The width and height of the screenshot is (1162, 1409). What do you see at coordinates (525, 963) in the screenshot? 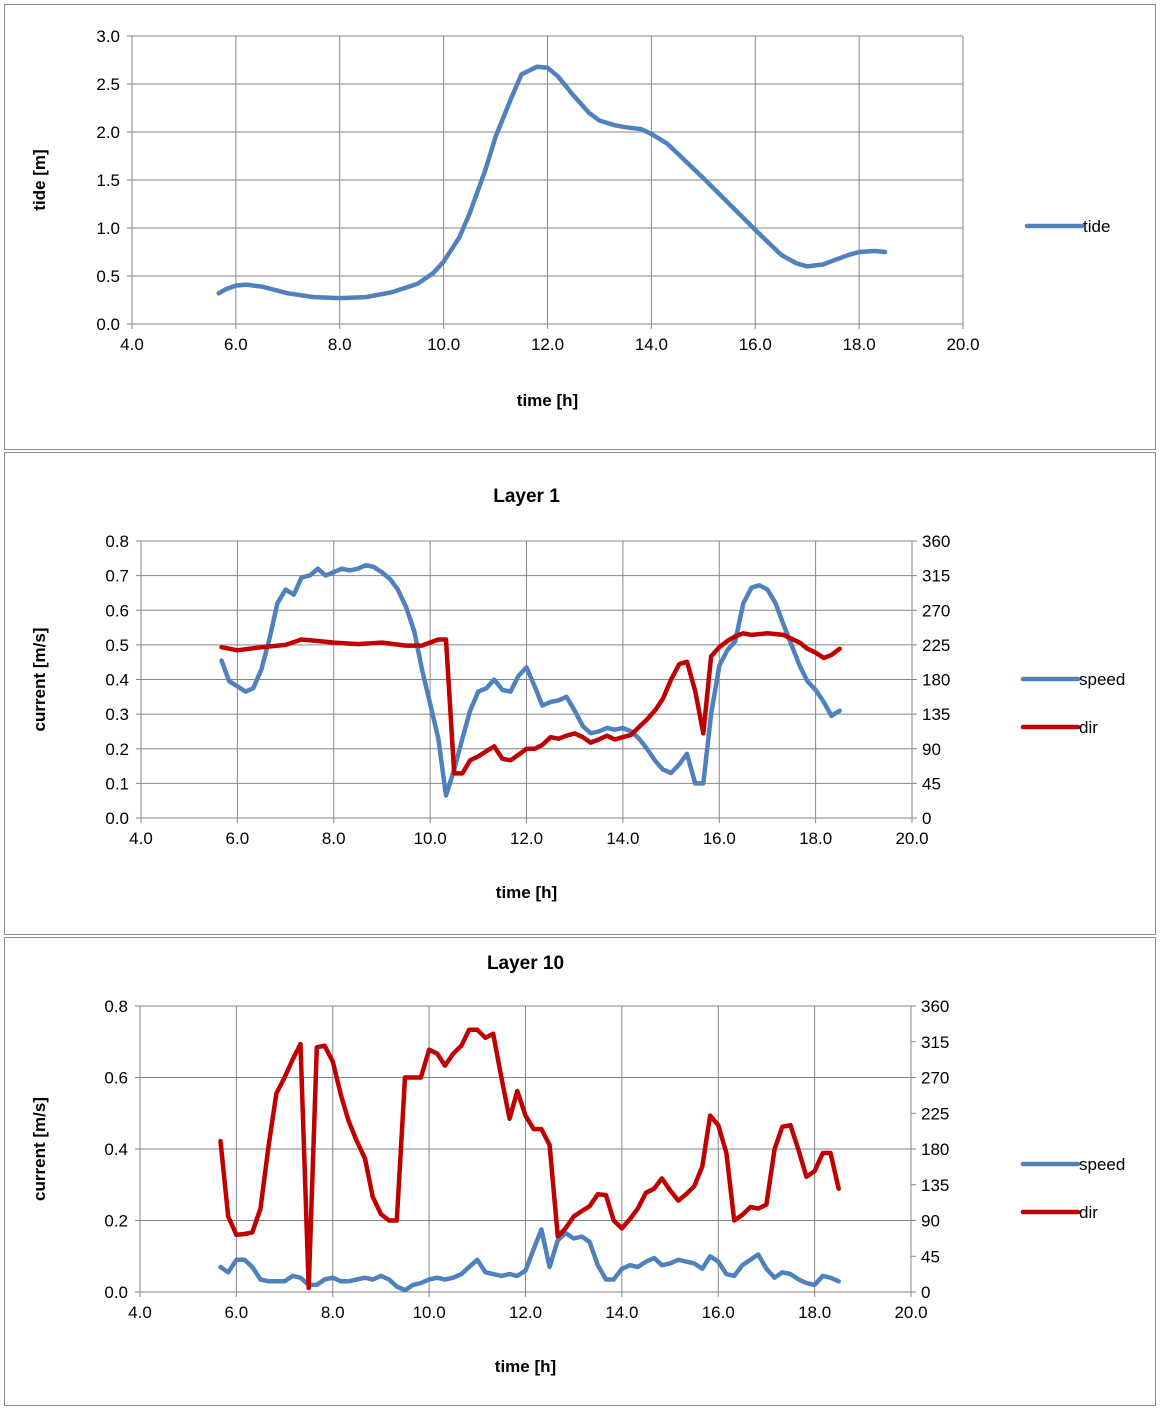
I see `chart-title: Layer 10` at bounding box center [525, 963].